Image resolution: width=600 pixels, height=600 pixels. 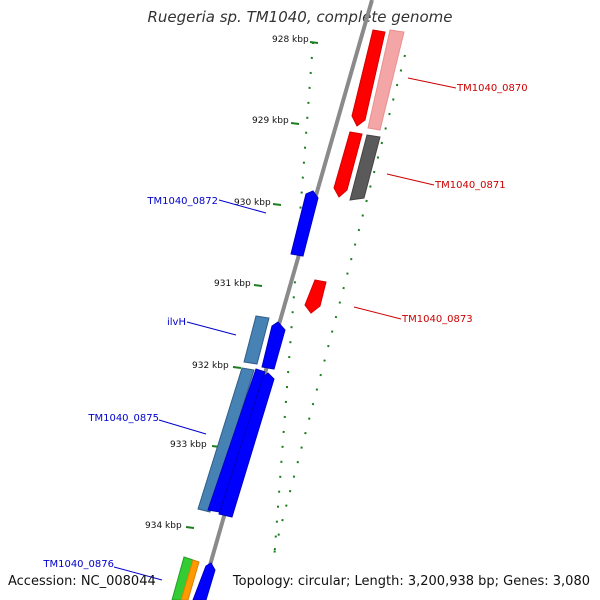 I want to click on gene-arrow-tm1040-0871-cds, so click(x=365, y=167).